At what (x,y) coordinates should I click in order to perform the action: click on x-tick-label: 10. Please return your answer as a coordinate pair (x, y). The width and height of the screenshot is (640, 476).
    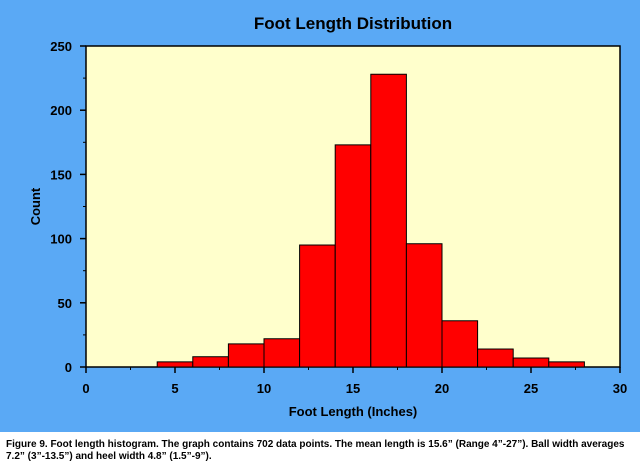
    Looking at the image, I should click on (264, 388).